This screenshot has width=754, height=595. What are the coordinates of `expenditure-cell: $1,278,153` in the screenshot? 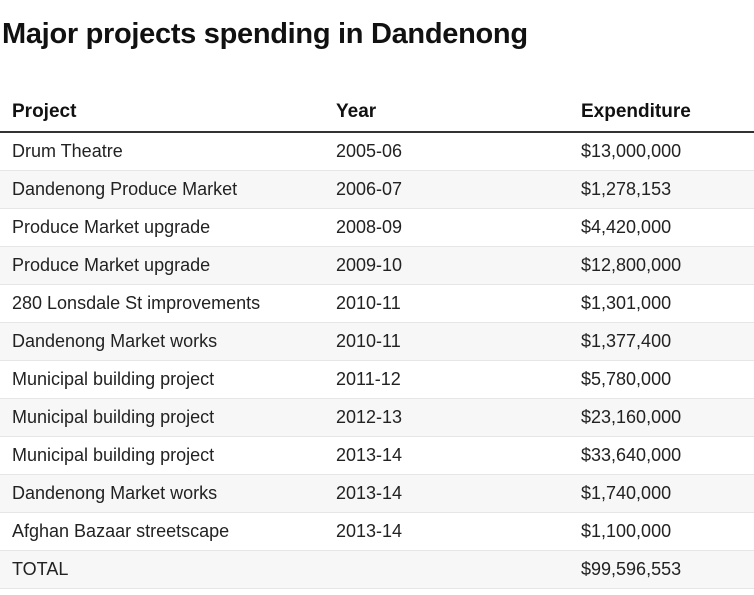 It's located at (661, 189).